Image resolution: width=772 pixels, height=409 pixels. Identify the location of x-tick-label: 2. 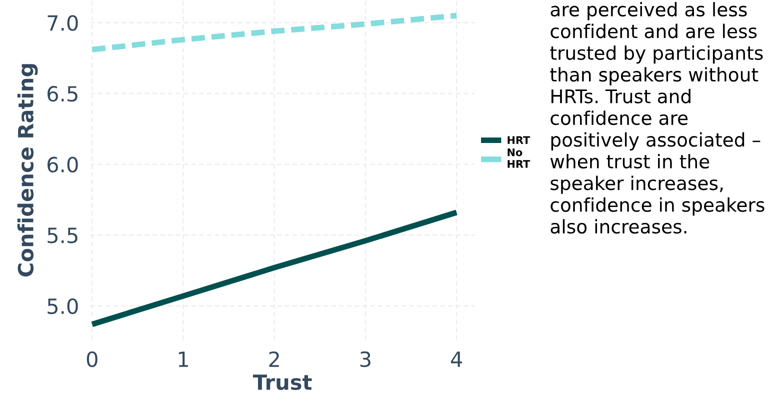
(274, 359).